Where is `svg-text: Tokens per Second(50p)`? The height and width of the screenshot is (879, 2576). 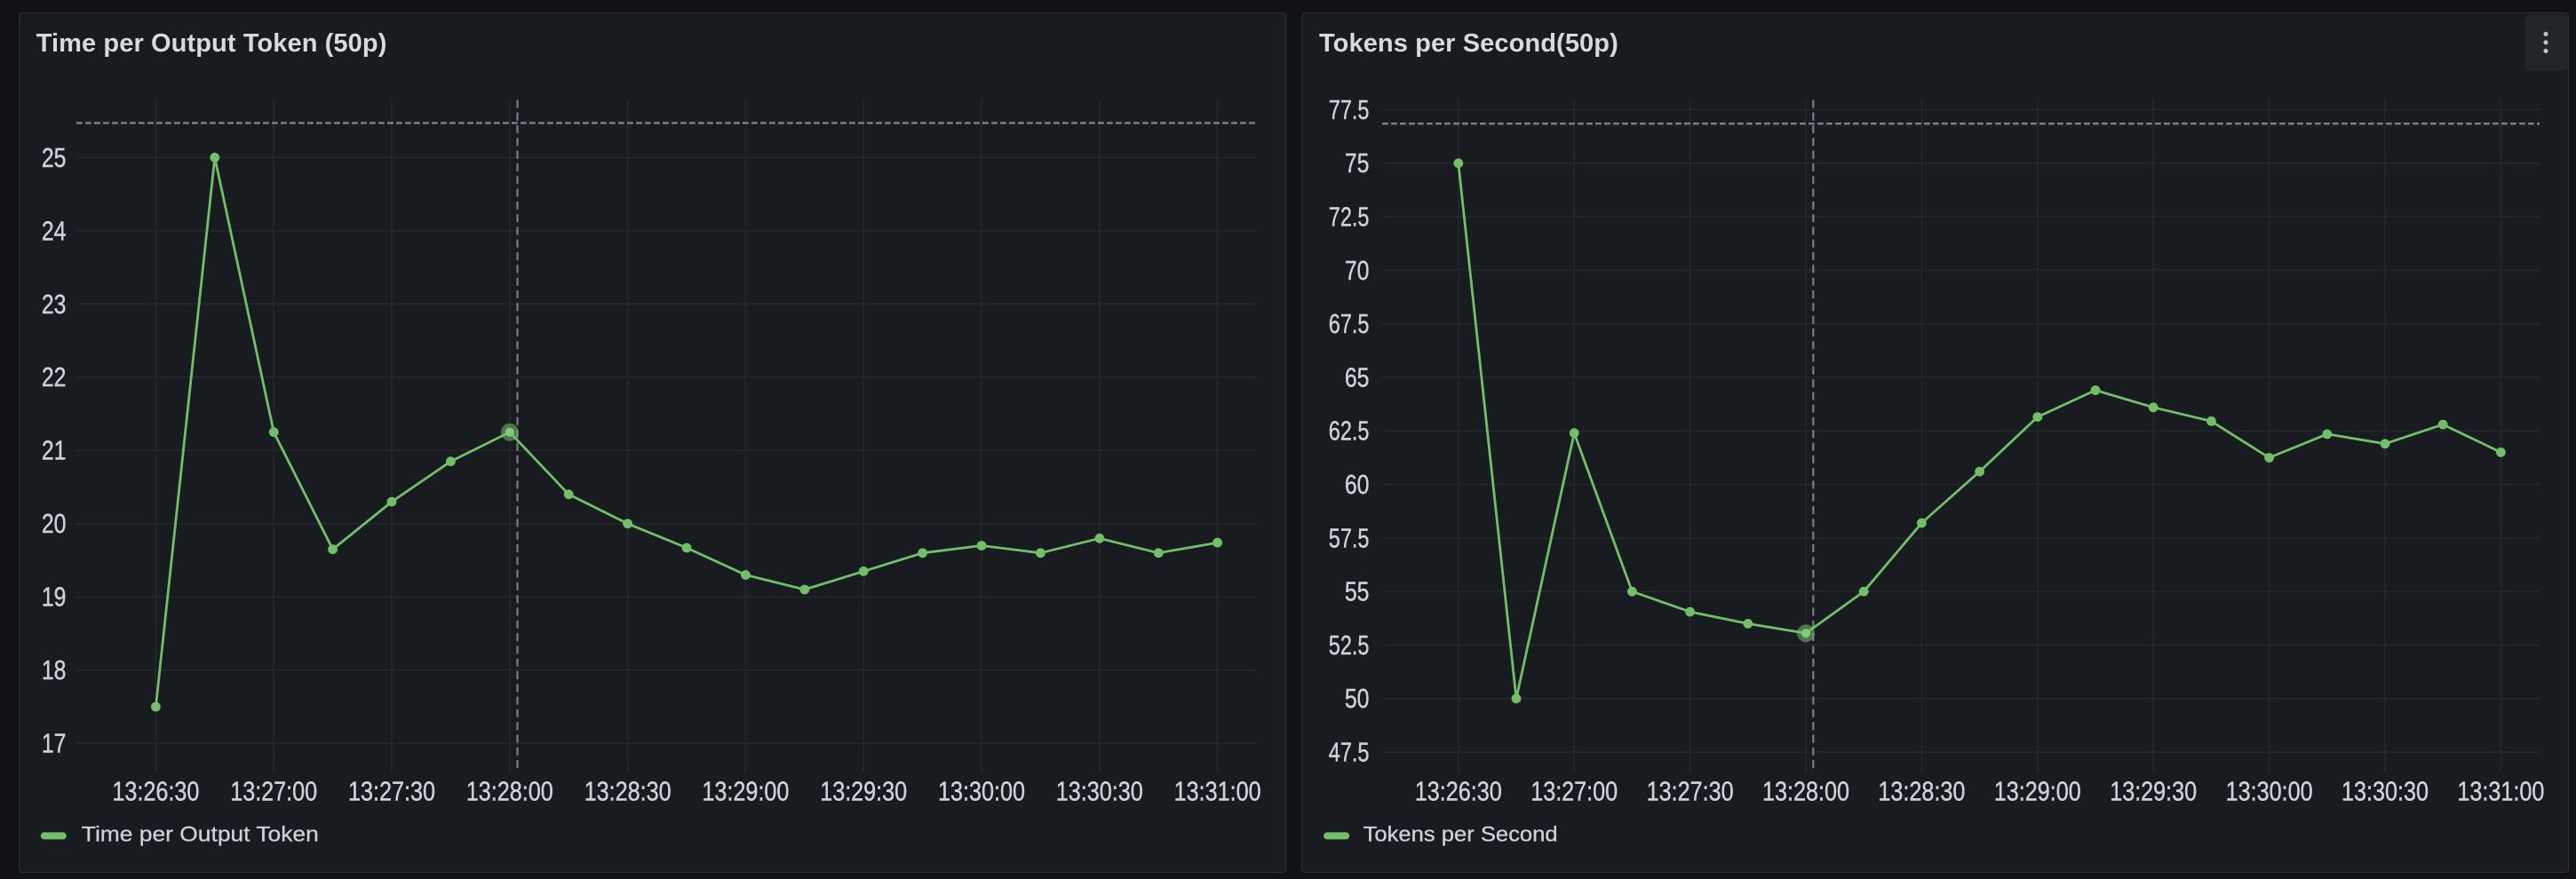 svg-text: Tokens per Second(50p) is located at coordinates (1468, 44).